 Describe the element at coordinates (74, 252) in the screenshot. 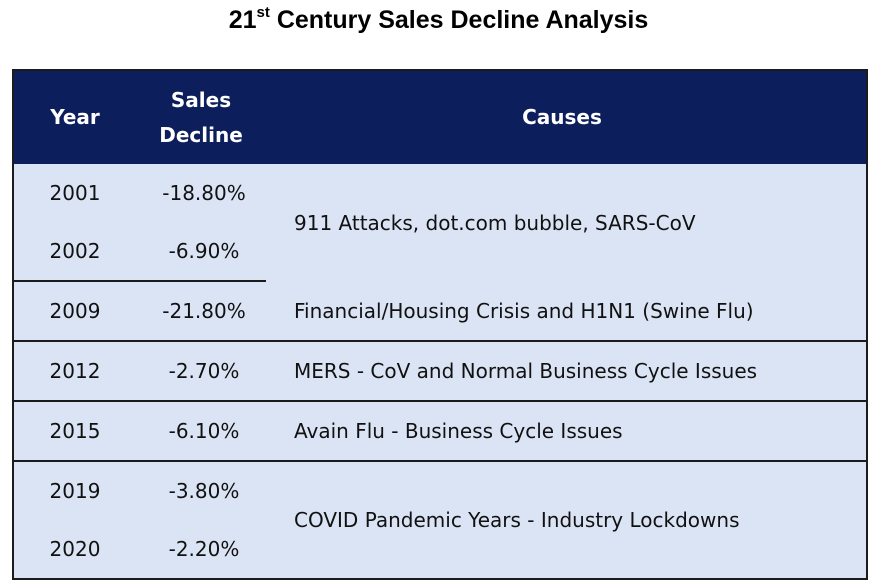

I see `year-cell: 2002` at that location.